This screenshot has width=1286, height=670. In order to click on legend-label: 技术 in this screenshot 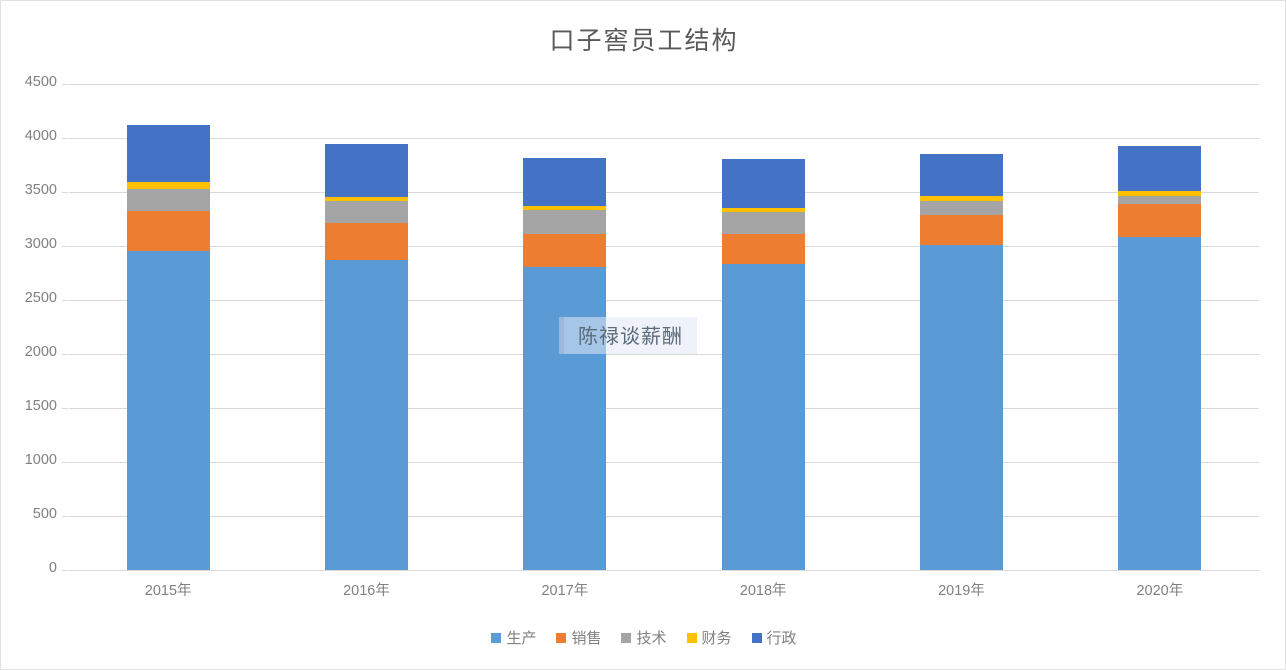, I will do `click(651, 638)`.